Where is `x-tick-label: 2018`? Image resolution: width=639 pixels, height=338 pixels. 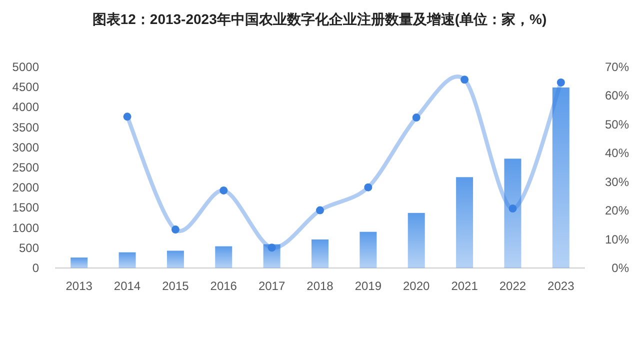 x-tick-label: 2018 is located at coordinates (320, 286).